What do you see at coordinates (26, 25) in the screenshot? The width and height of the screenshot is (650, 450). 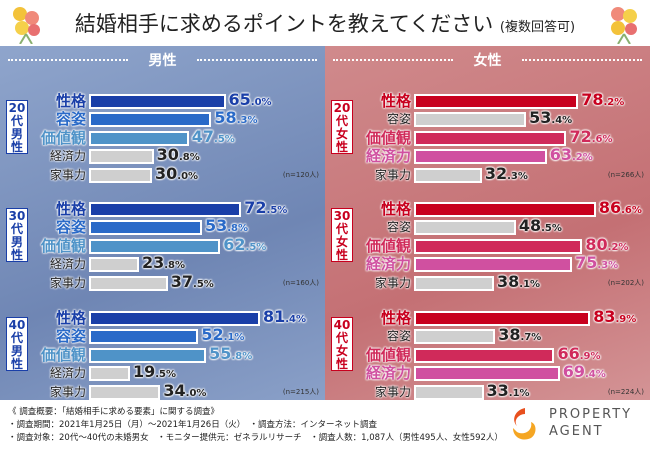 I see `flower-bouquet-icon` at bounding box center [26, 25].